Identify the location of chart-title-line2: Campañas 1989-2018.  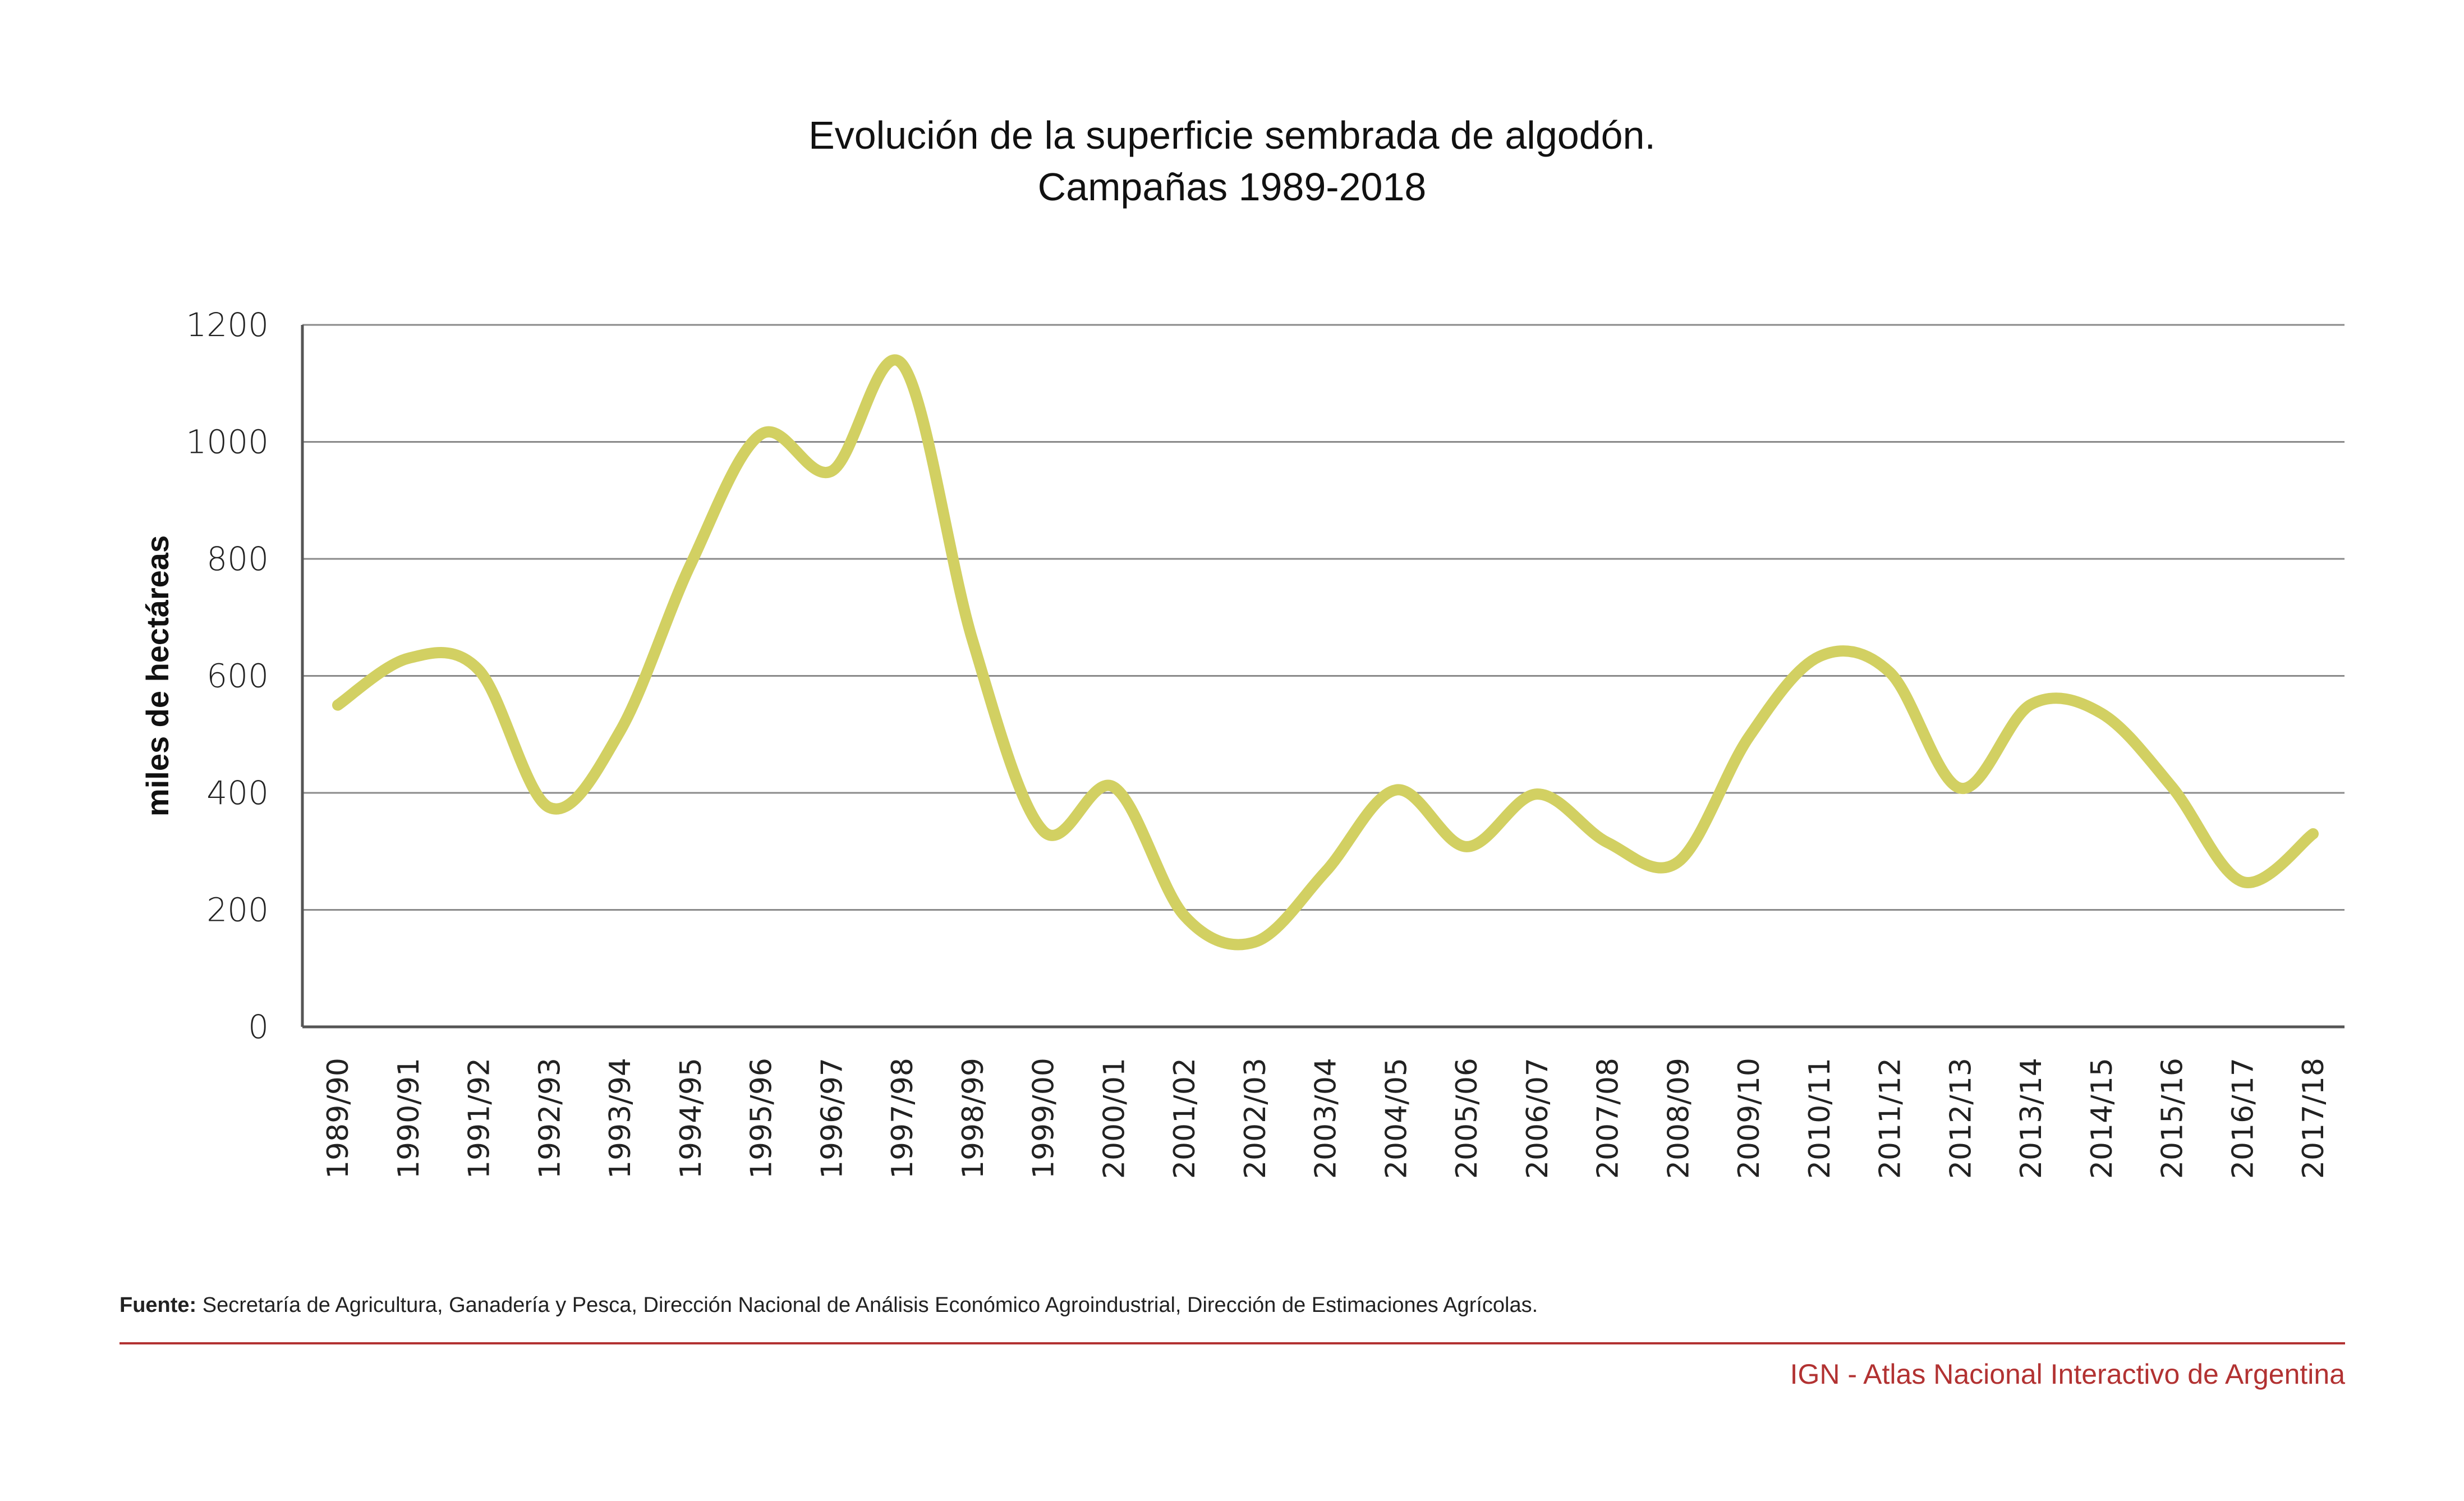
(1232, 187).